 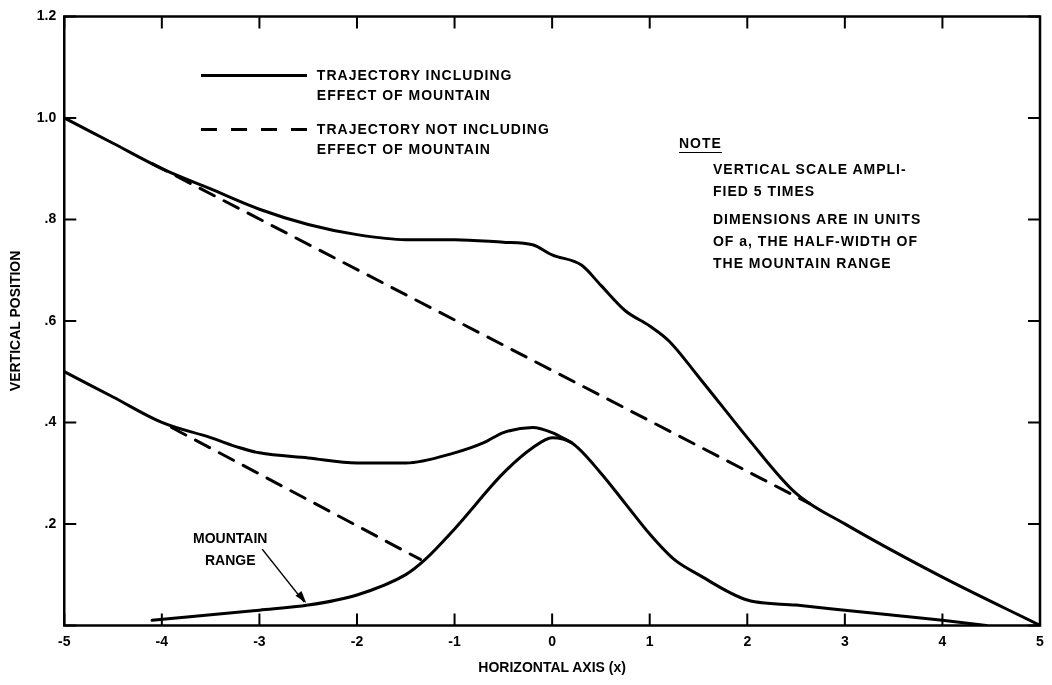 I want to click on x-tick-label: 2, so click(x=747, y=640).